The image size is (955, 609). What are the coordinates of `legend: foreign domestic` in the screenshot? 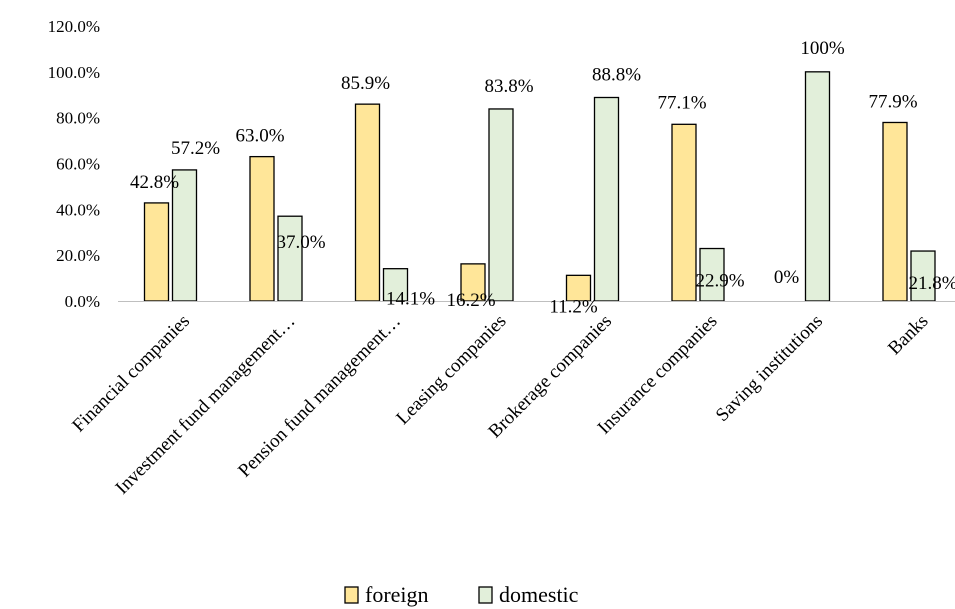 It's located at (461, 594).